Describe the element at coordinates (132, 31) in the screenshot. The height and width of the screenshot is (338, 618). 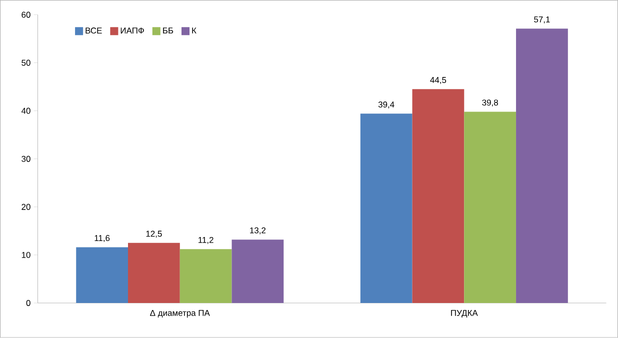
I see `legend-label: ИАПФ` at that location.